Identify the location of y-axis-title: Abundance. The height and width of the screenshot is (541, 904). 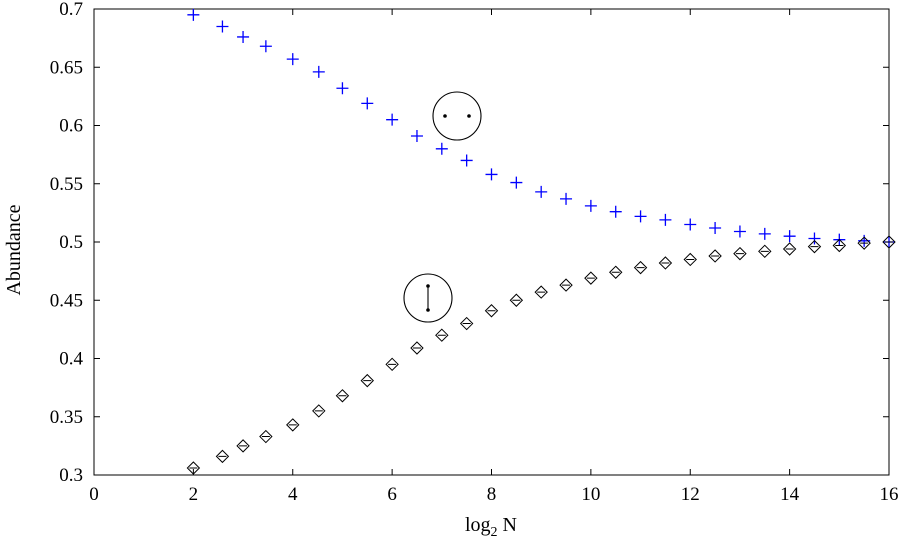
(14, 249).